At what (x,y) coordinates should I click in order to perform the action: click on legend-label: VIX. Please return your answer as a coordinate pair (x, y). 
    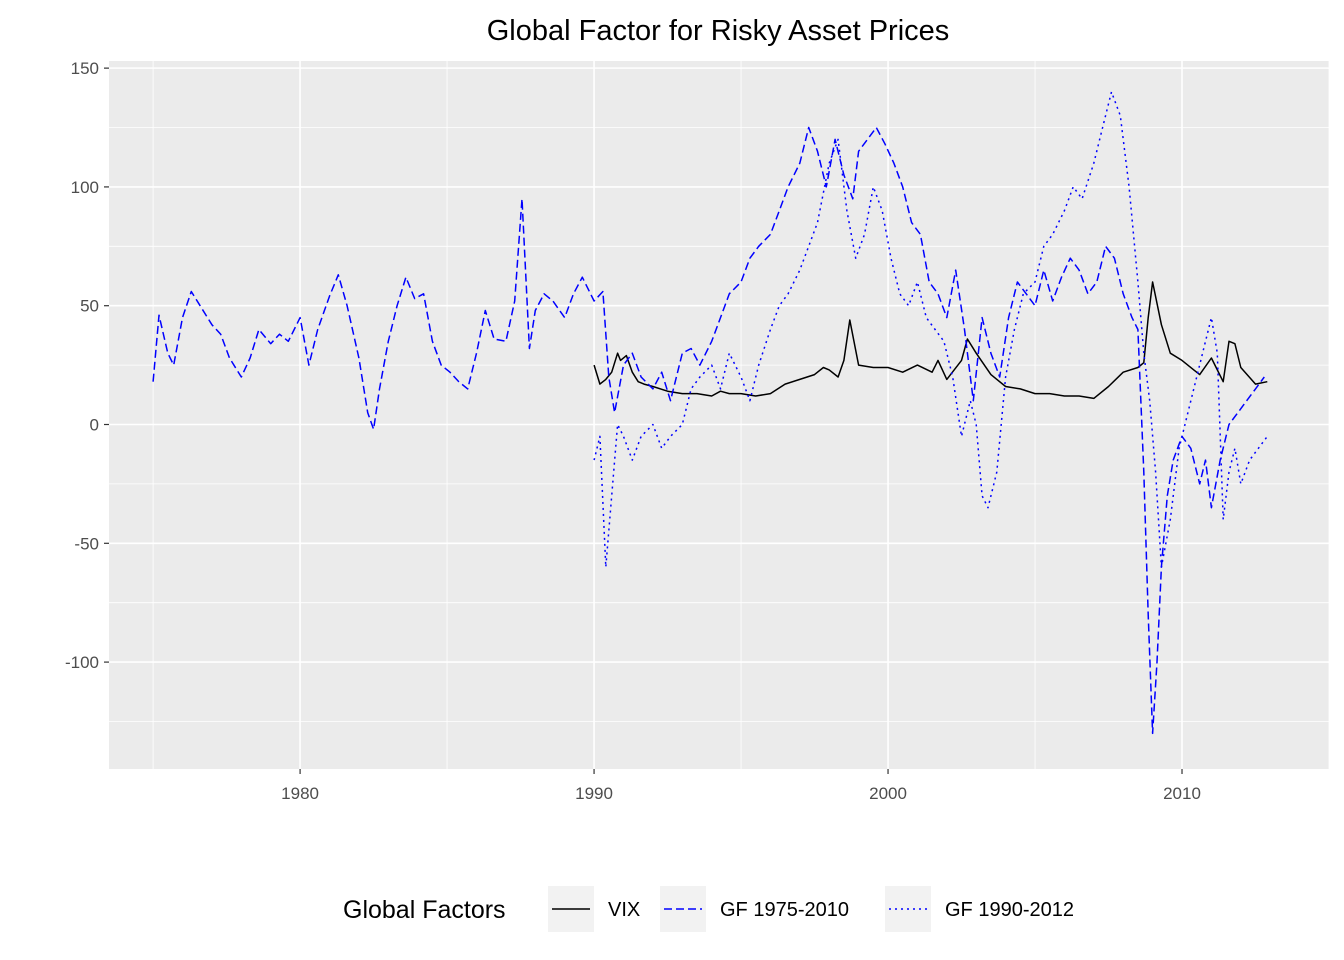
    Looking at the image, I should click on (624, 910).